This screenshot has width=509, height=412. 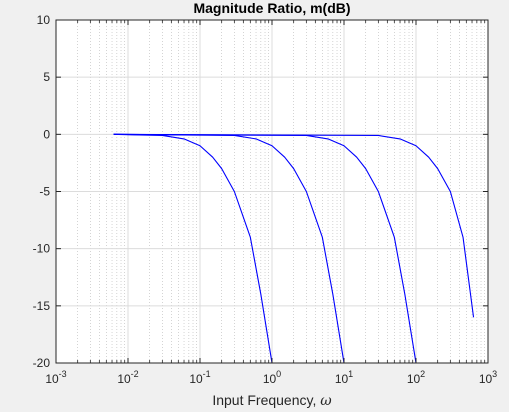 What do you see at coordinates (42, 306) in the screenshot?
I see `y-tick-label: -15` at bounding box center [42, 306].